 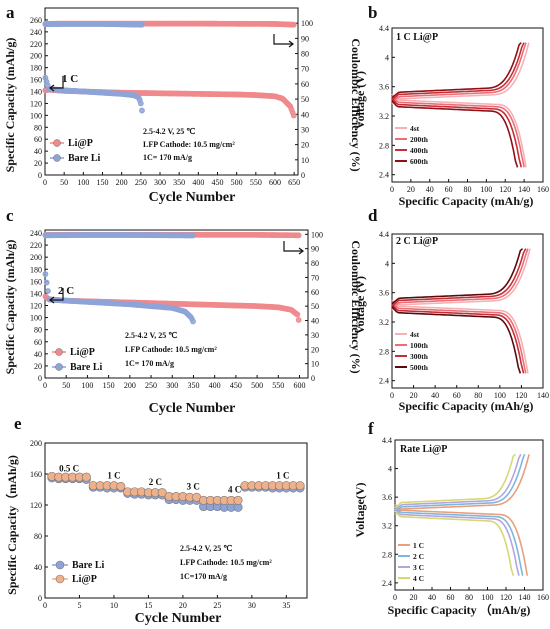 What do you see at coordinates (384, 175) in the screenshot?
I see `y-tick-label-b: 2.4` at bounding box center [384, 175].